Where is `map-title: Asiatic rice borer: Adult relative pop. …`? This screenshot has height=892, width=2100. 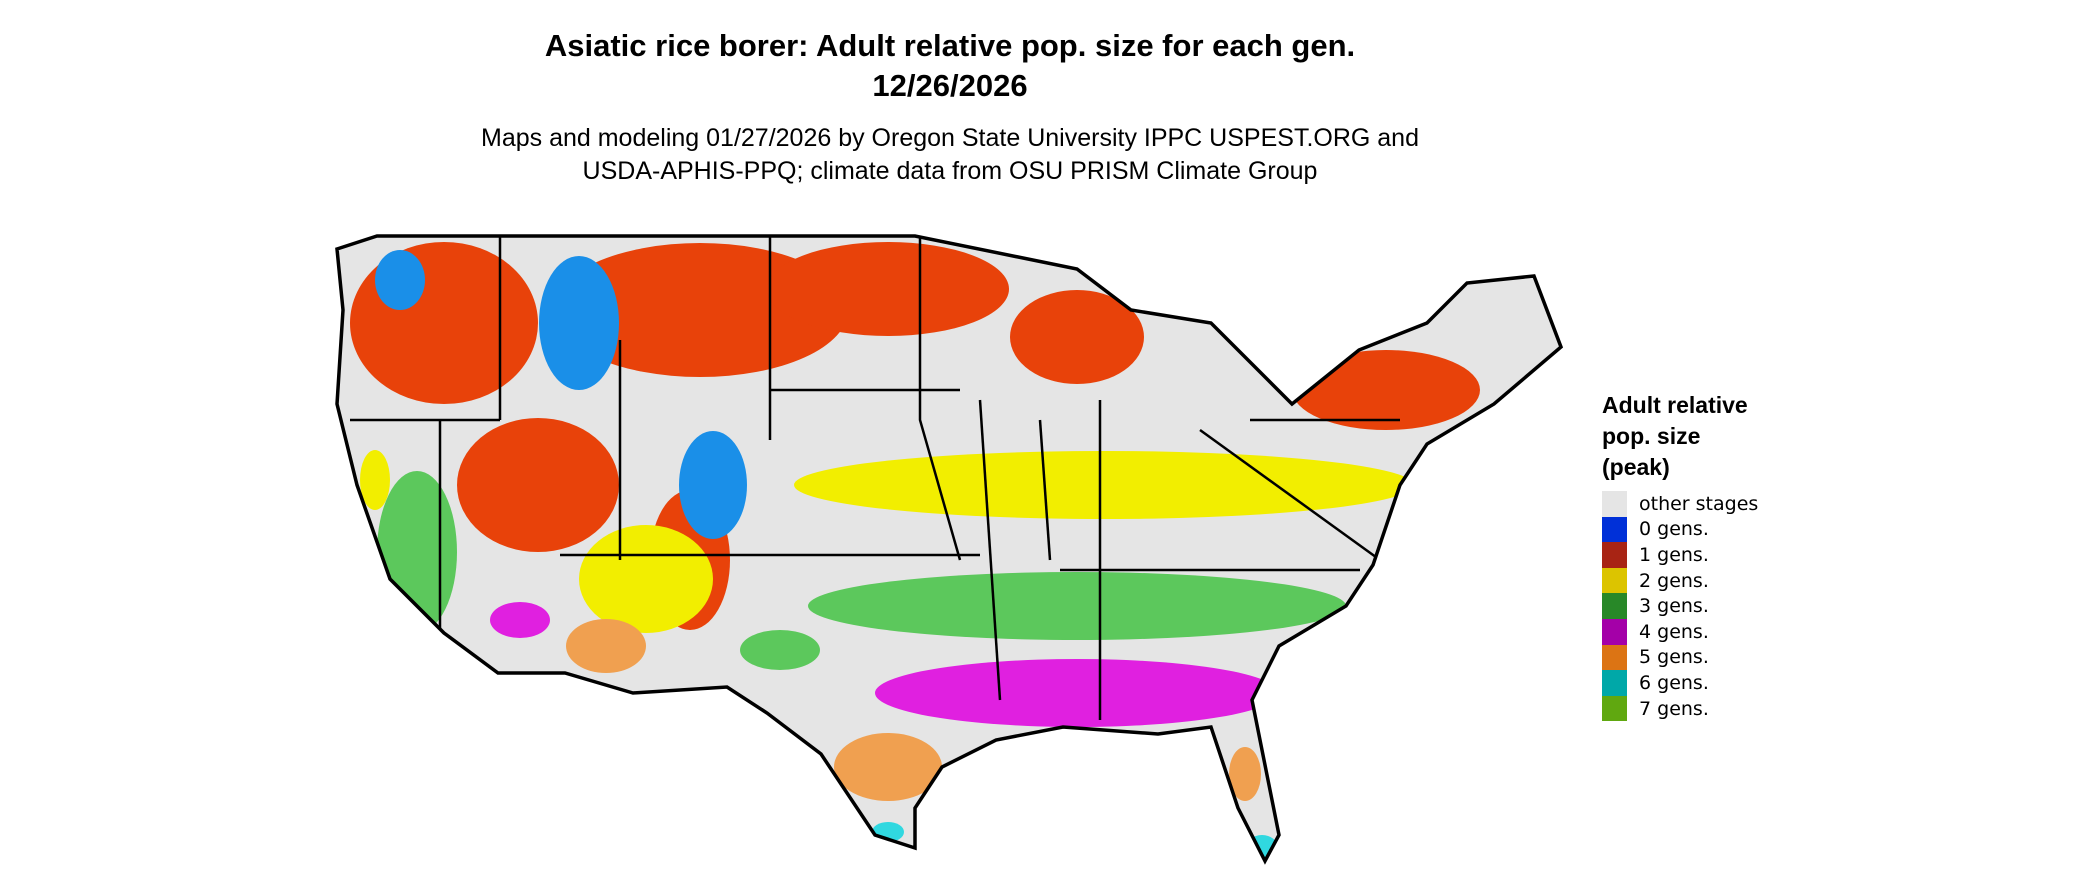 map-title: Asiatic rice borer: Adult relative pop. … is located at coordinates (950, 45).